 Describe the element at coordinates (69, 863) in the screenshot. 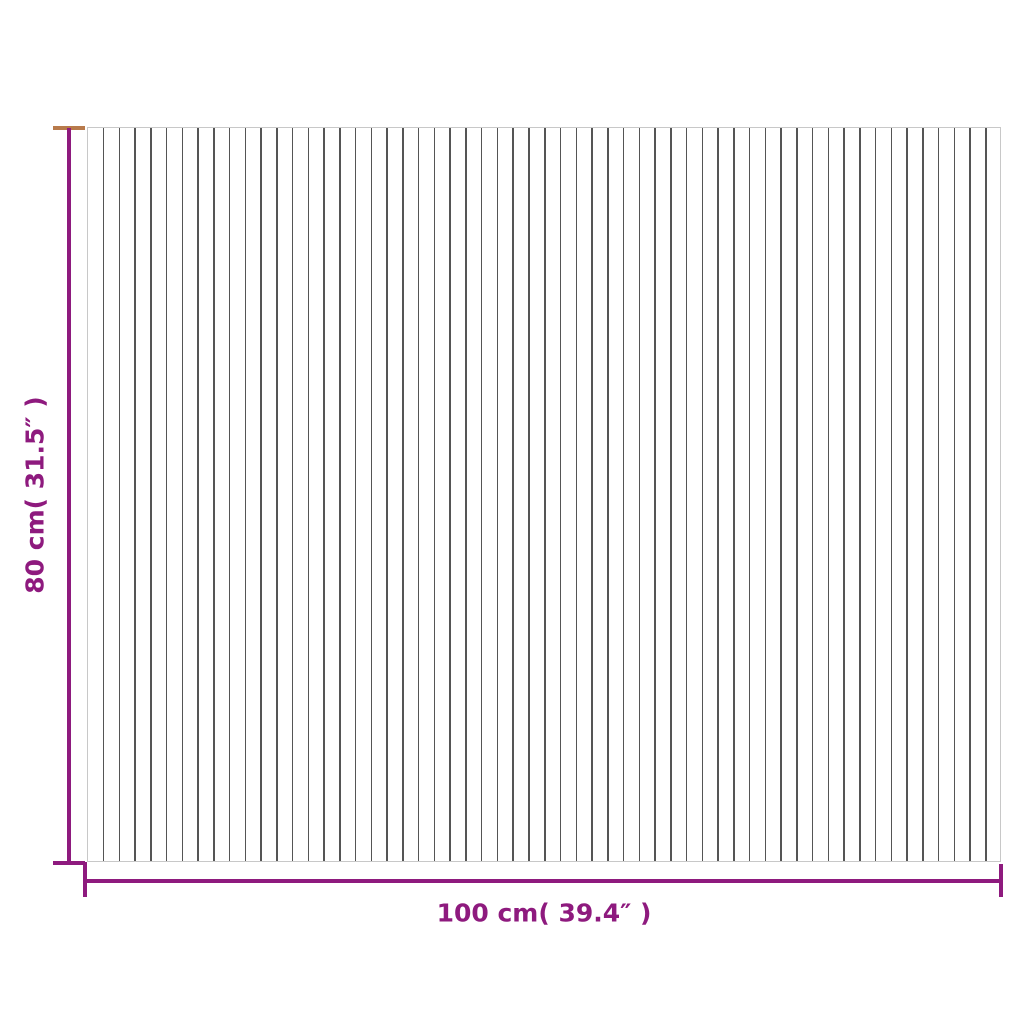

I see `height-bottom-tick` at that location.